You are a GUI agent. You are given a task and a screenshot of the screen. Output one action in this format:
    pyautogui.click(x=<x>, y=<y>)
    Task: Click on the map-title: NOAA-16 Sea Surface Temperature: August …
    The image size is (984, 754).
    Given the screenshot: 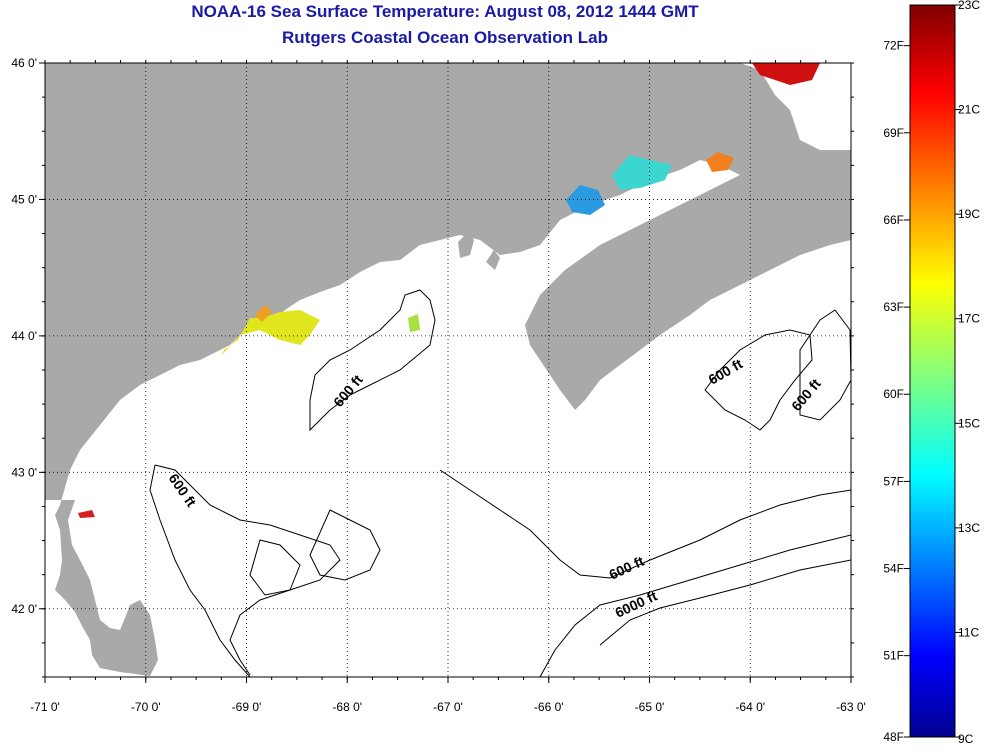 What is the action you would take?
    pyautogui.click(x=445, y=11)
    